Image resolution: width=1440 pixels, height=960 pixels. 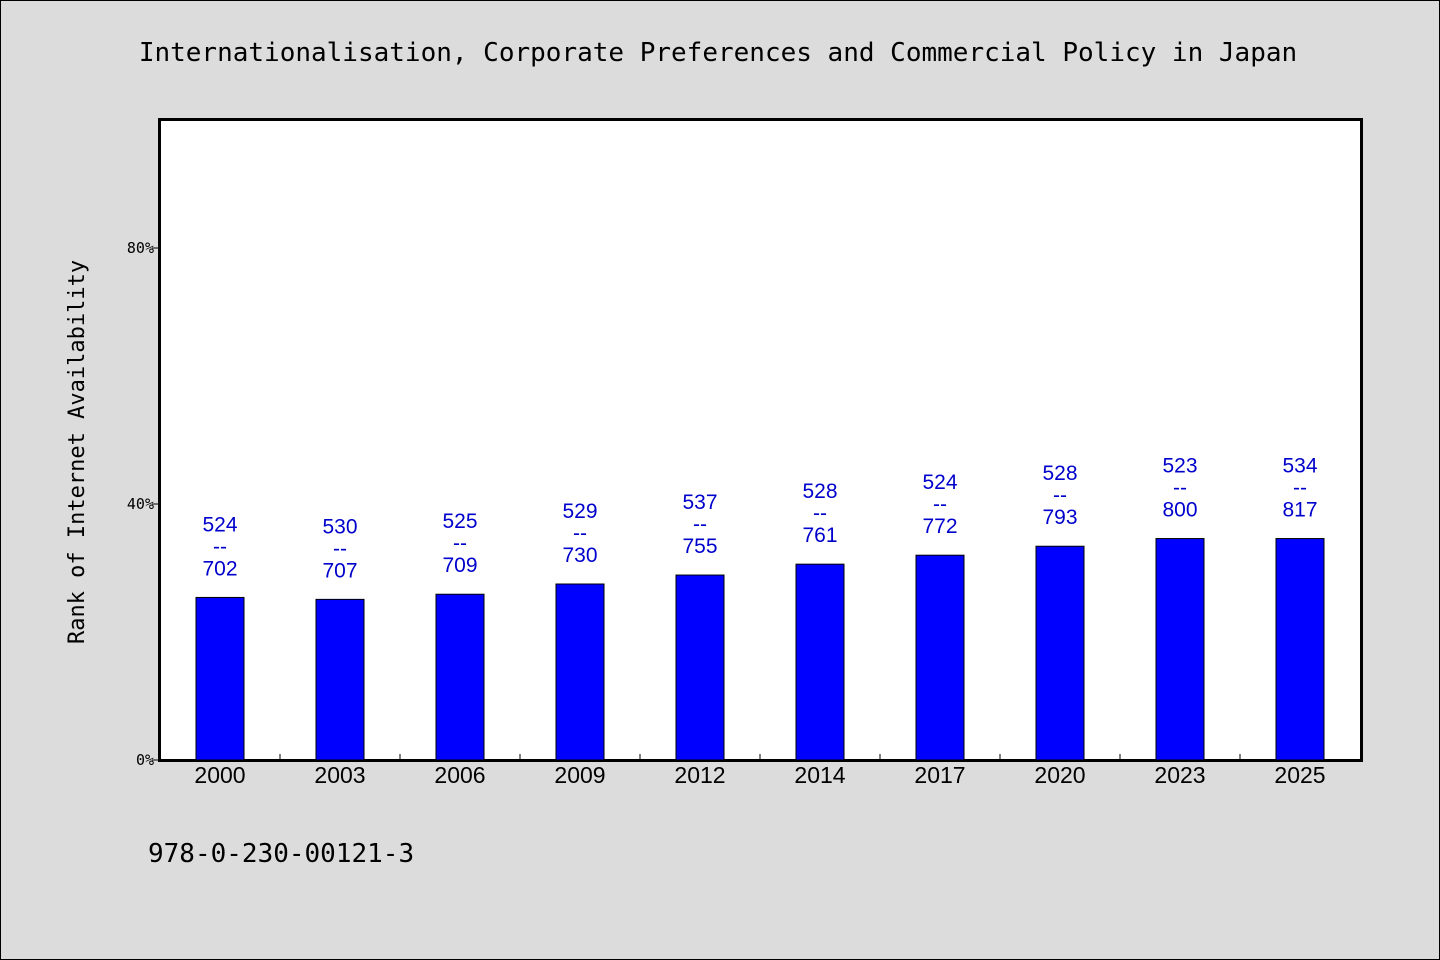 What do you see at coordinates (1059, 517) in the screenshot?
I see `data-label: 793` at bounding box center [1059, 517].